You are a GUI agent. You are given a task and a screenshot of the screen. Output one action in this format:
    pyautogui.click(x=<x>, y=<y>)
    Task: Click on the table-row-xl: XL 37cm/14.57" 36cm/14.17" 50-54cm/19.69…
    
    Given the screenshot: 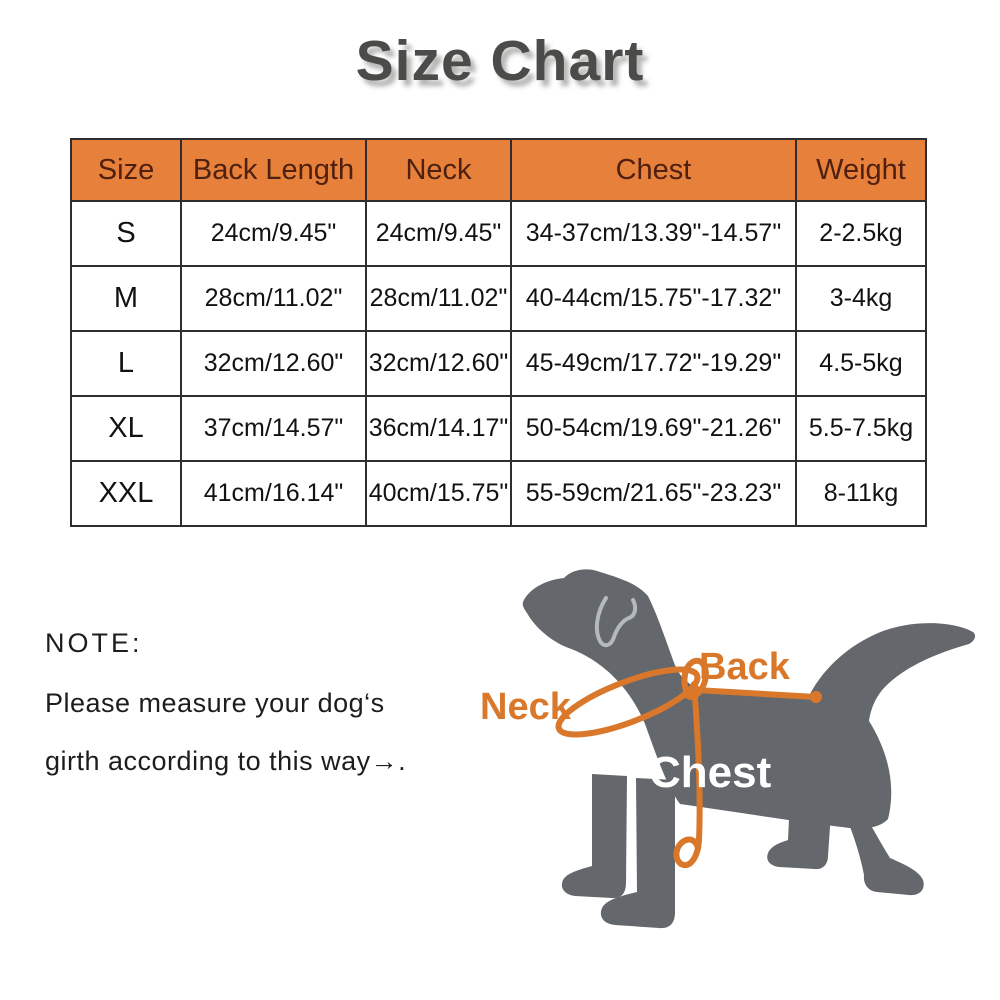 What is the action you would take?
    pyautogui.click(x=498, y=428)
    